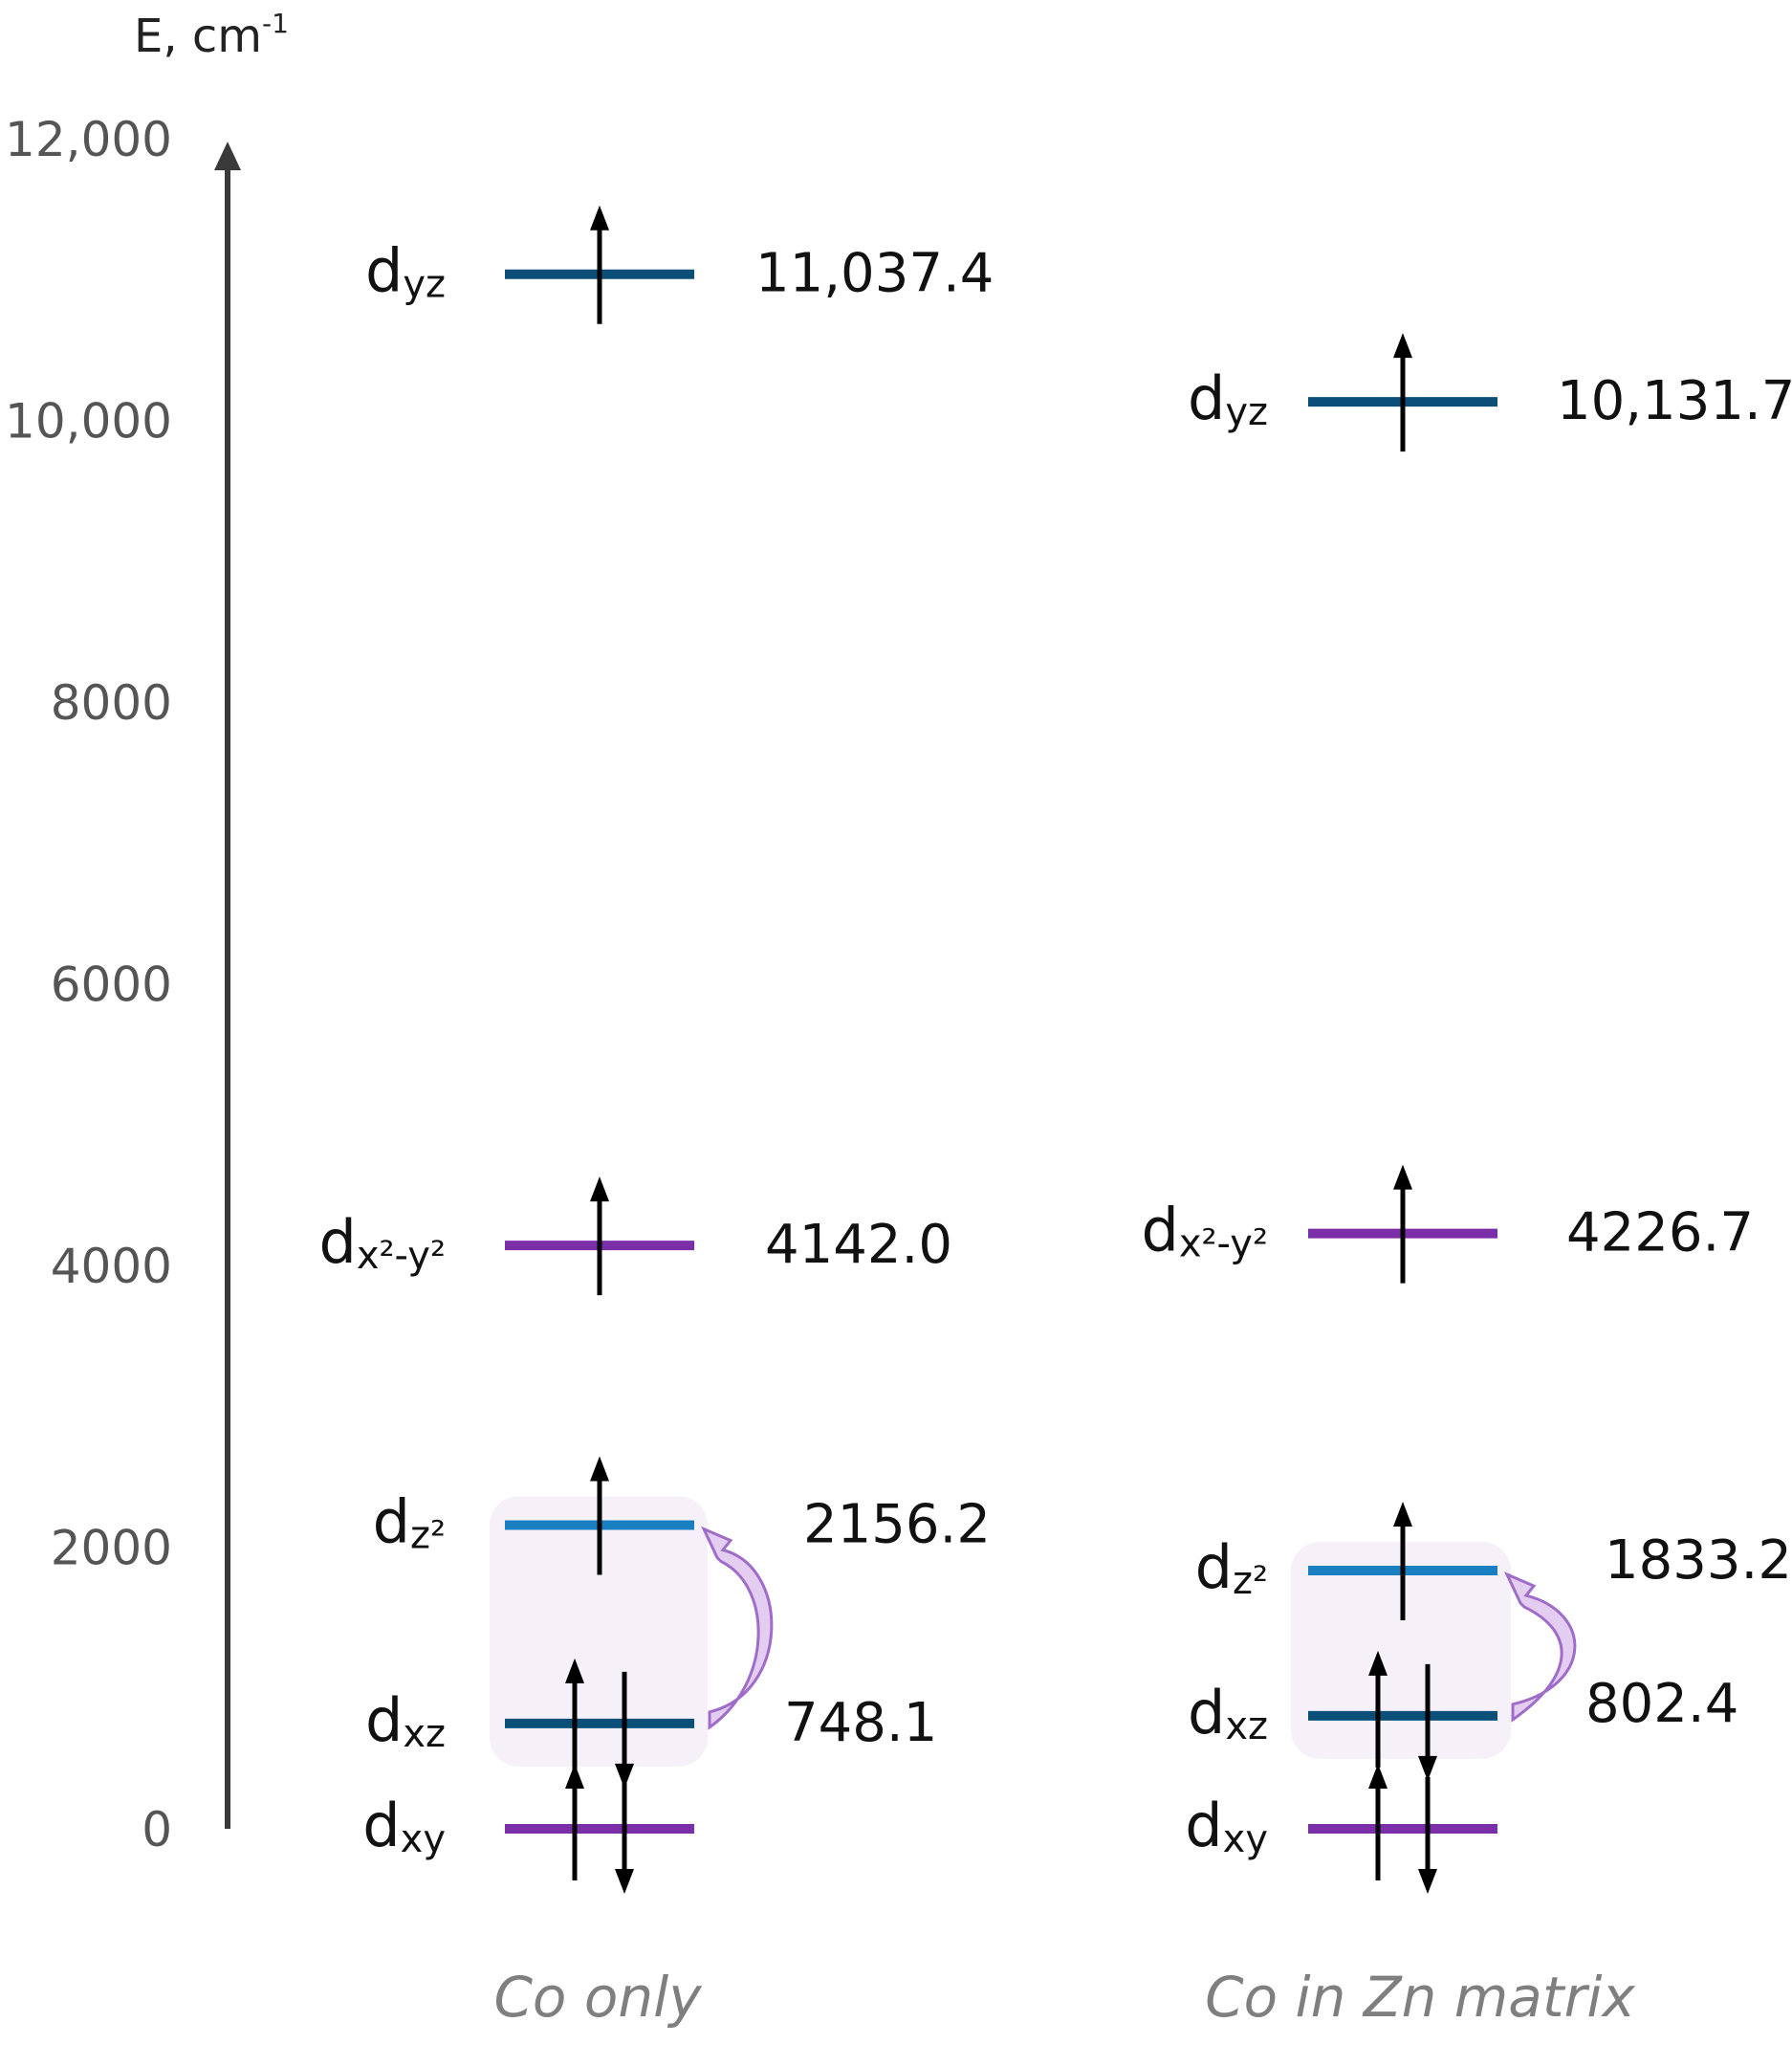  Describe the element at coordinates (1674, 401) in the screenshot. I see `energy-value-dyz: 10,131.7` at that location.